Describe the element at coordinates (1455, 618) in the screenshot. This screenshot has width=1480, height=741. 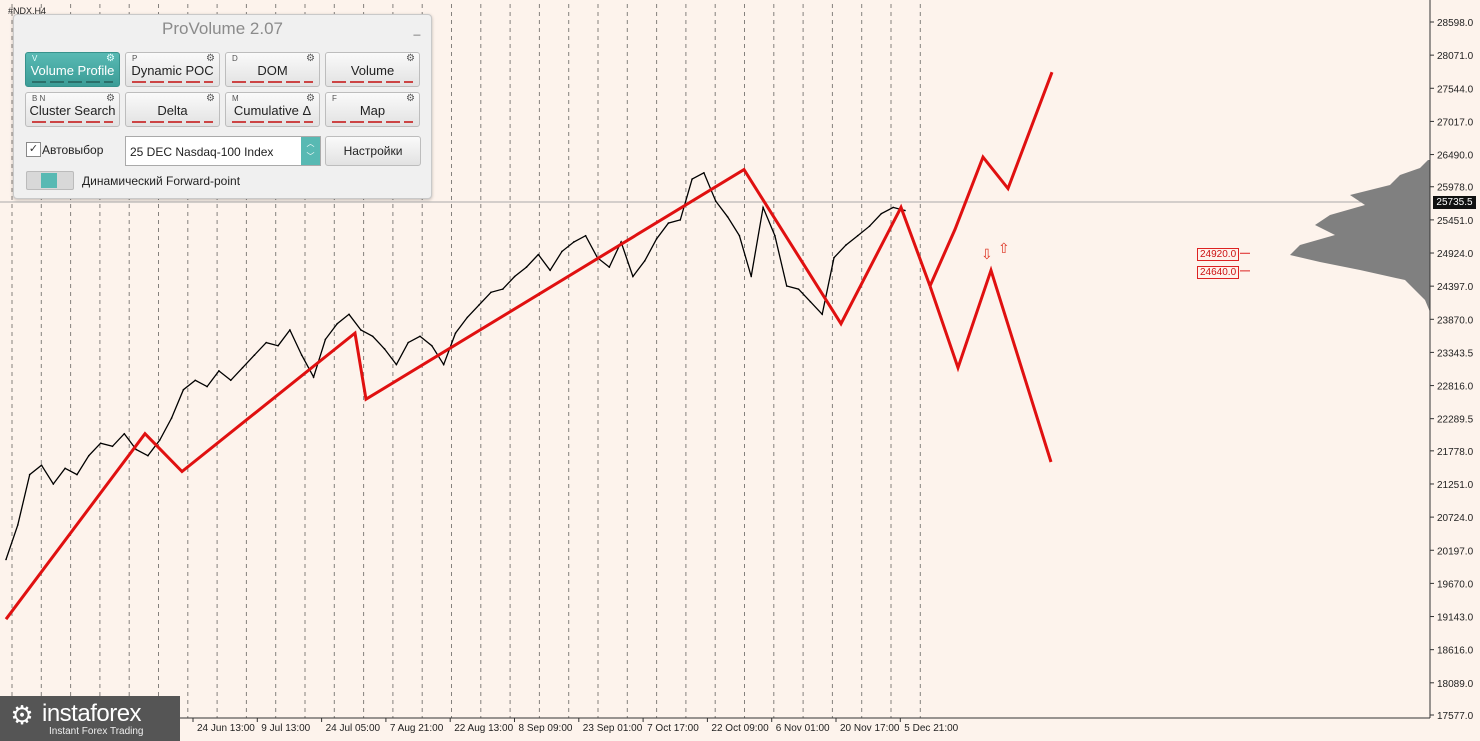
I see `price-tick-label: 19143.0` at that location.